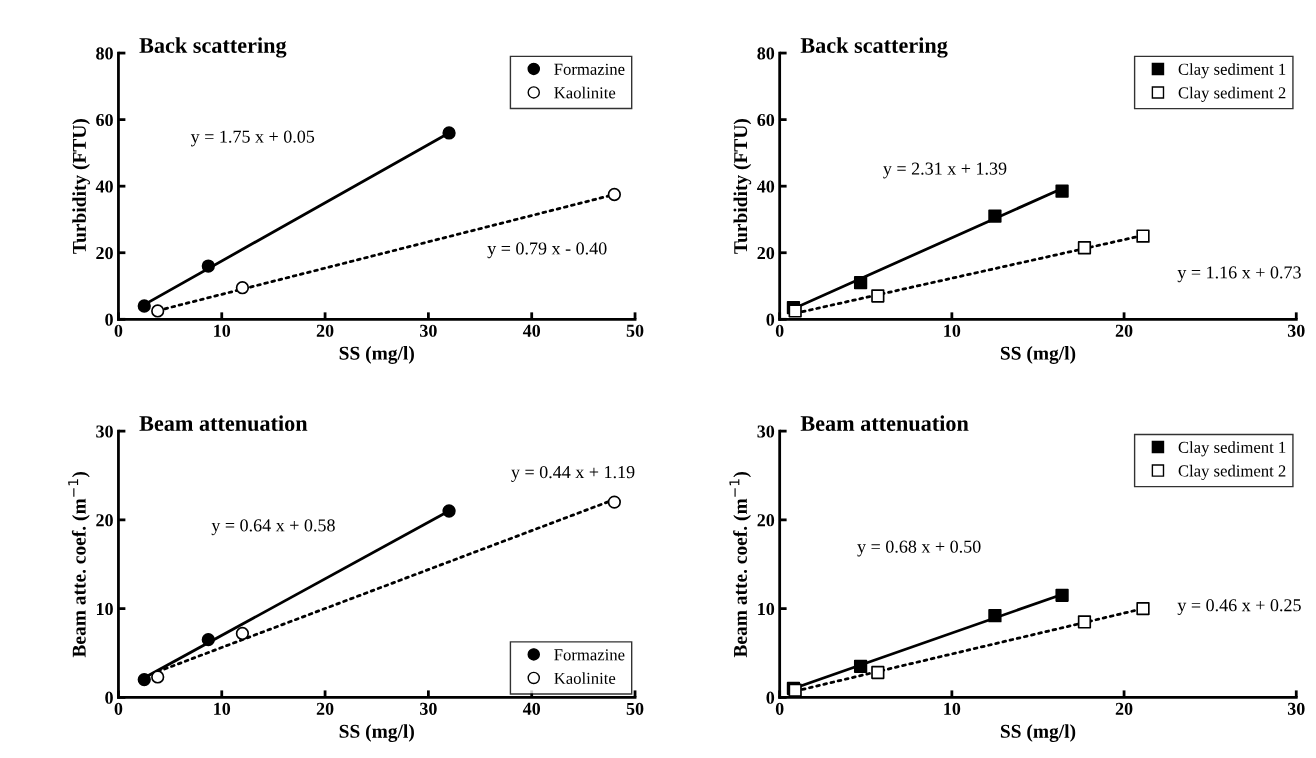 The height and width of the screenshot is (758, 1316). Describe the element at coordinates (1239, 607) in the screenshot. I see `annotation: y = 0.46 x + 0.25` at that location.